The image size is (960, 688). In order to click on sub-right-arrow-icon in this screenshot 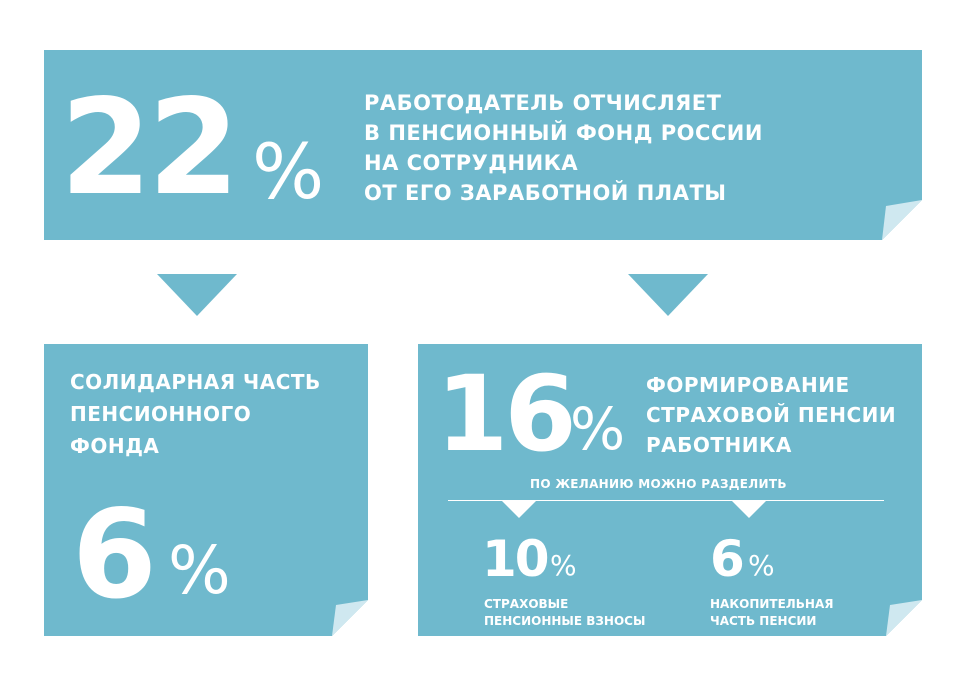, I will do `click(749, 509)`.